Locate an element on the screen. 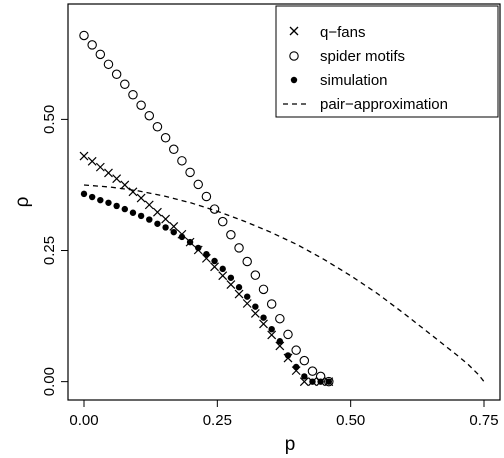  y-axis-title: ρ is located at coordinates (22, 201).